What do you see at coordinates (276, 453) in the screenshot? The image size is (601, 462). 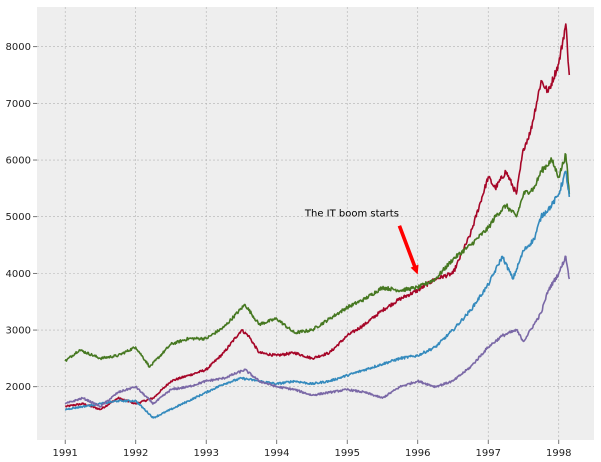 I see `x-tick-label: 1994` at bounding box center [276, 453].